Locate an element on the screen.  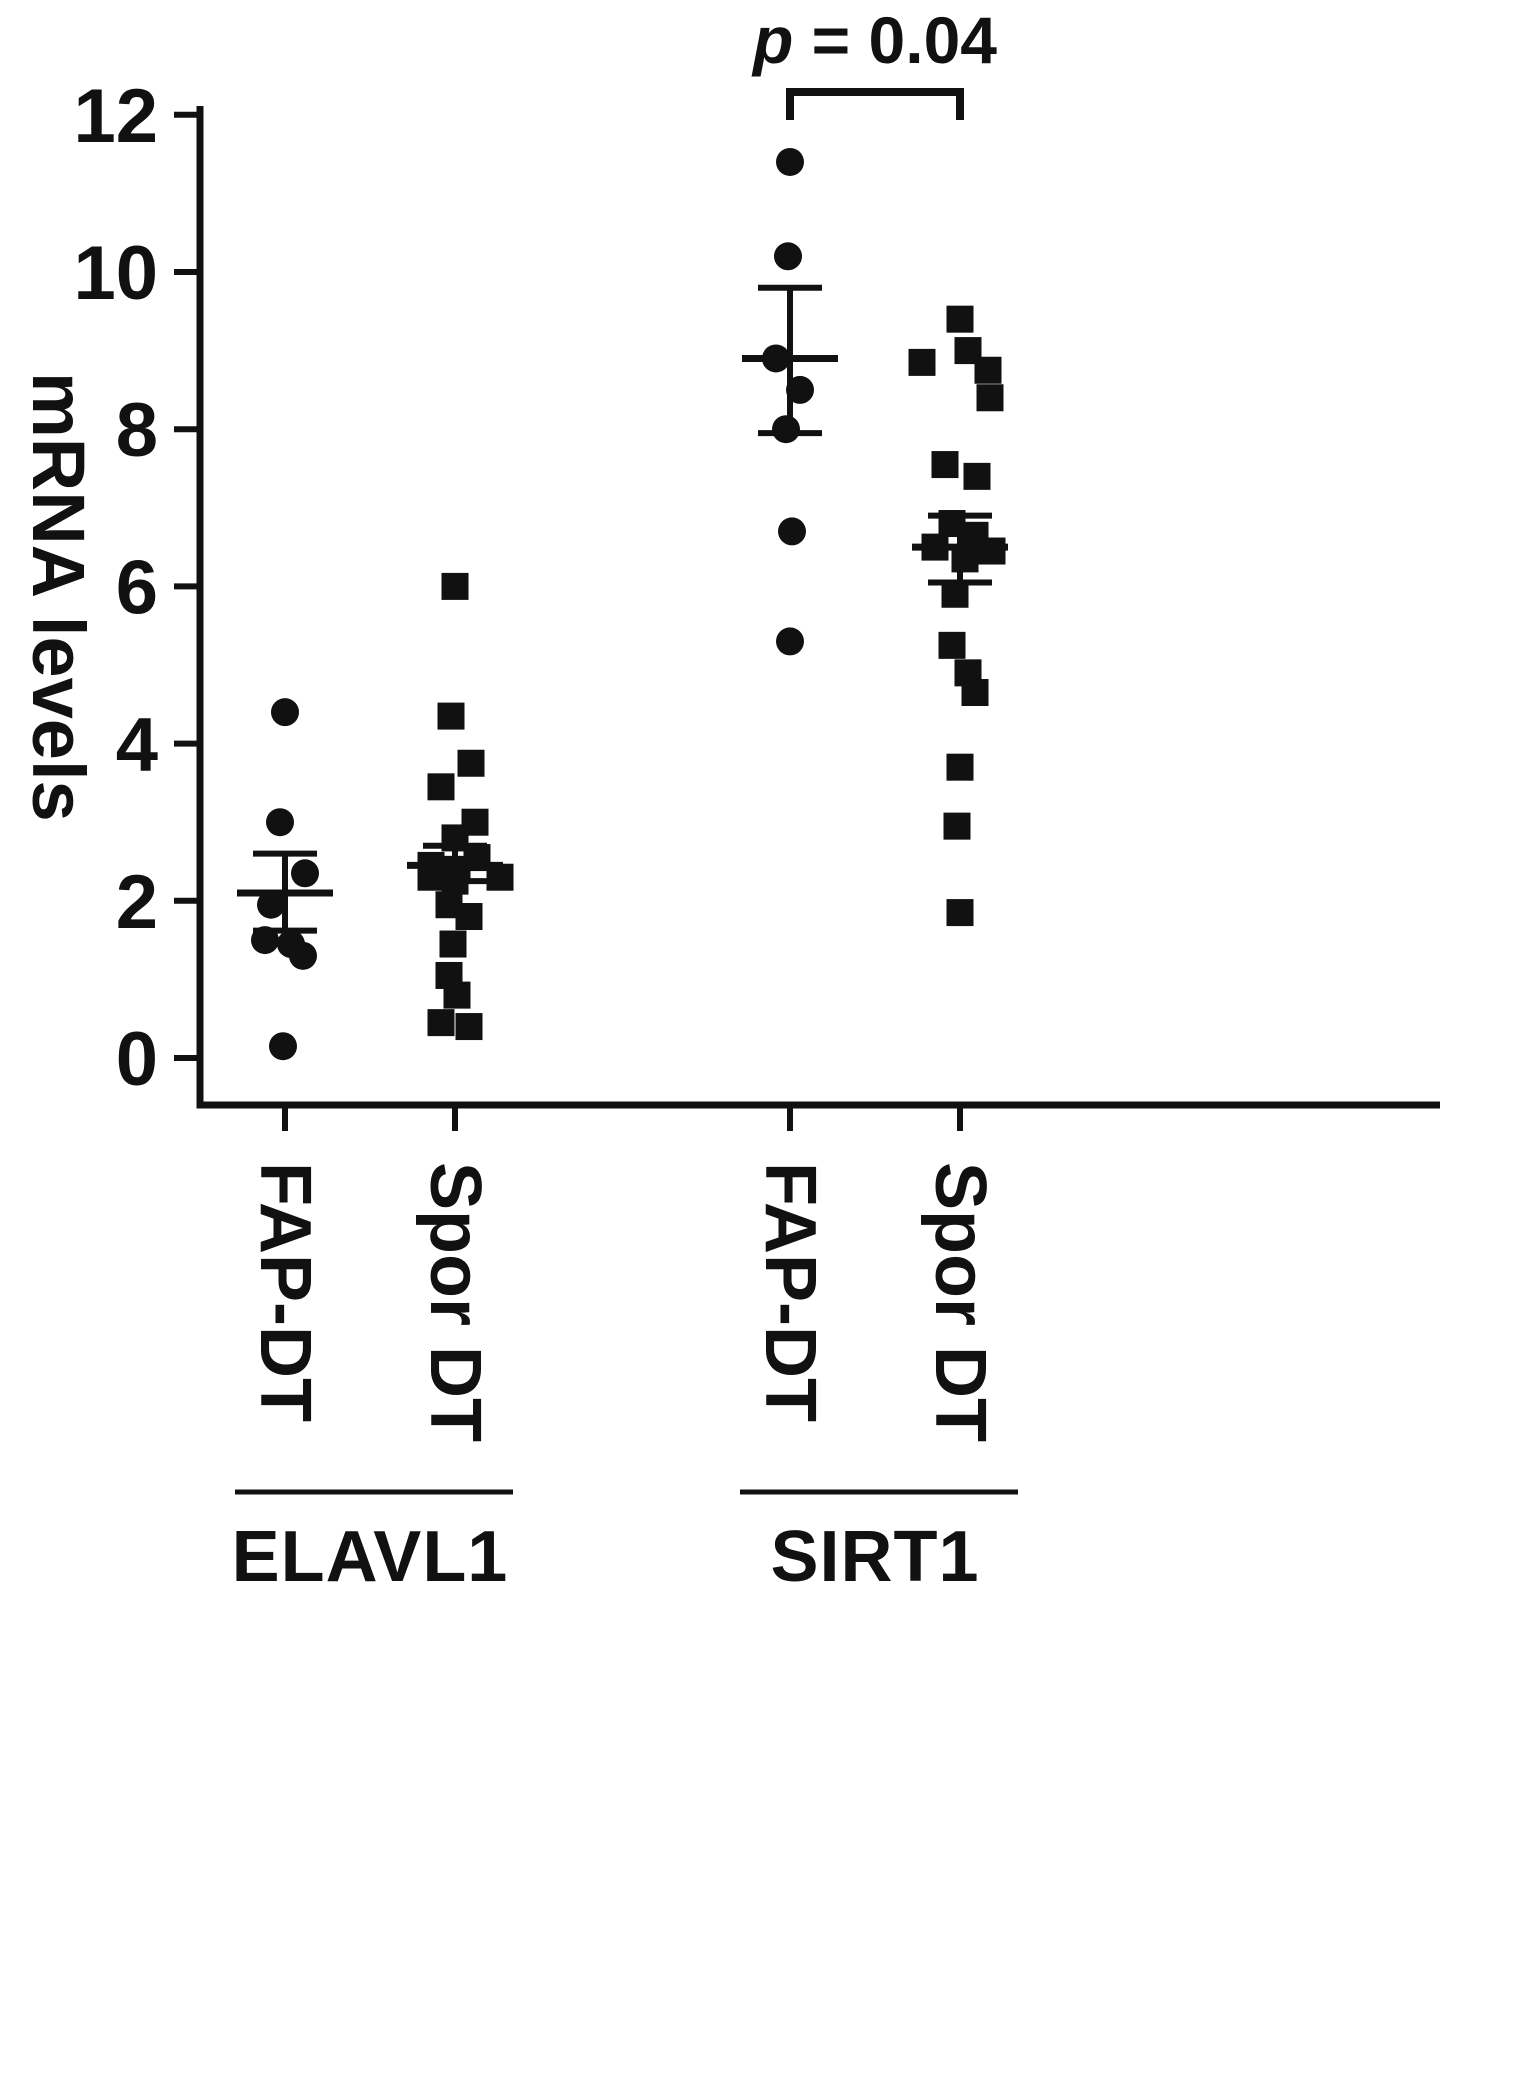
significance-label: p = 0.04 is located at coordinates (875, 40).